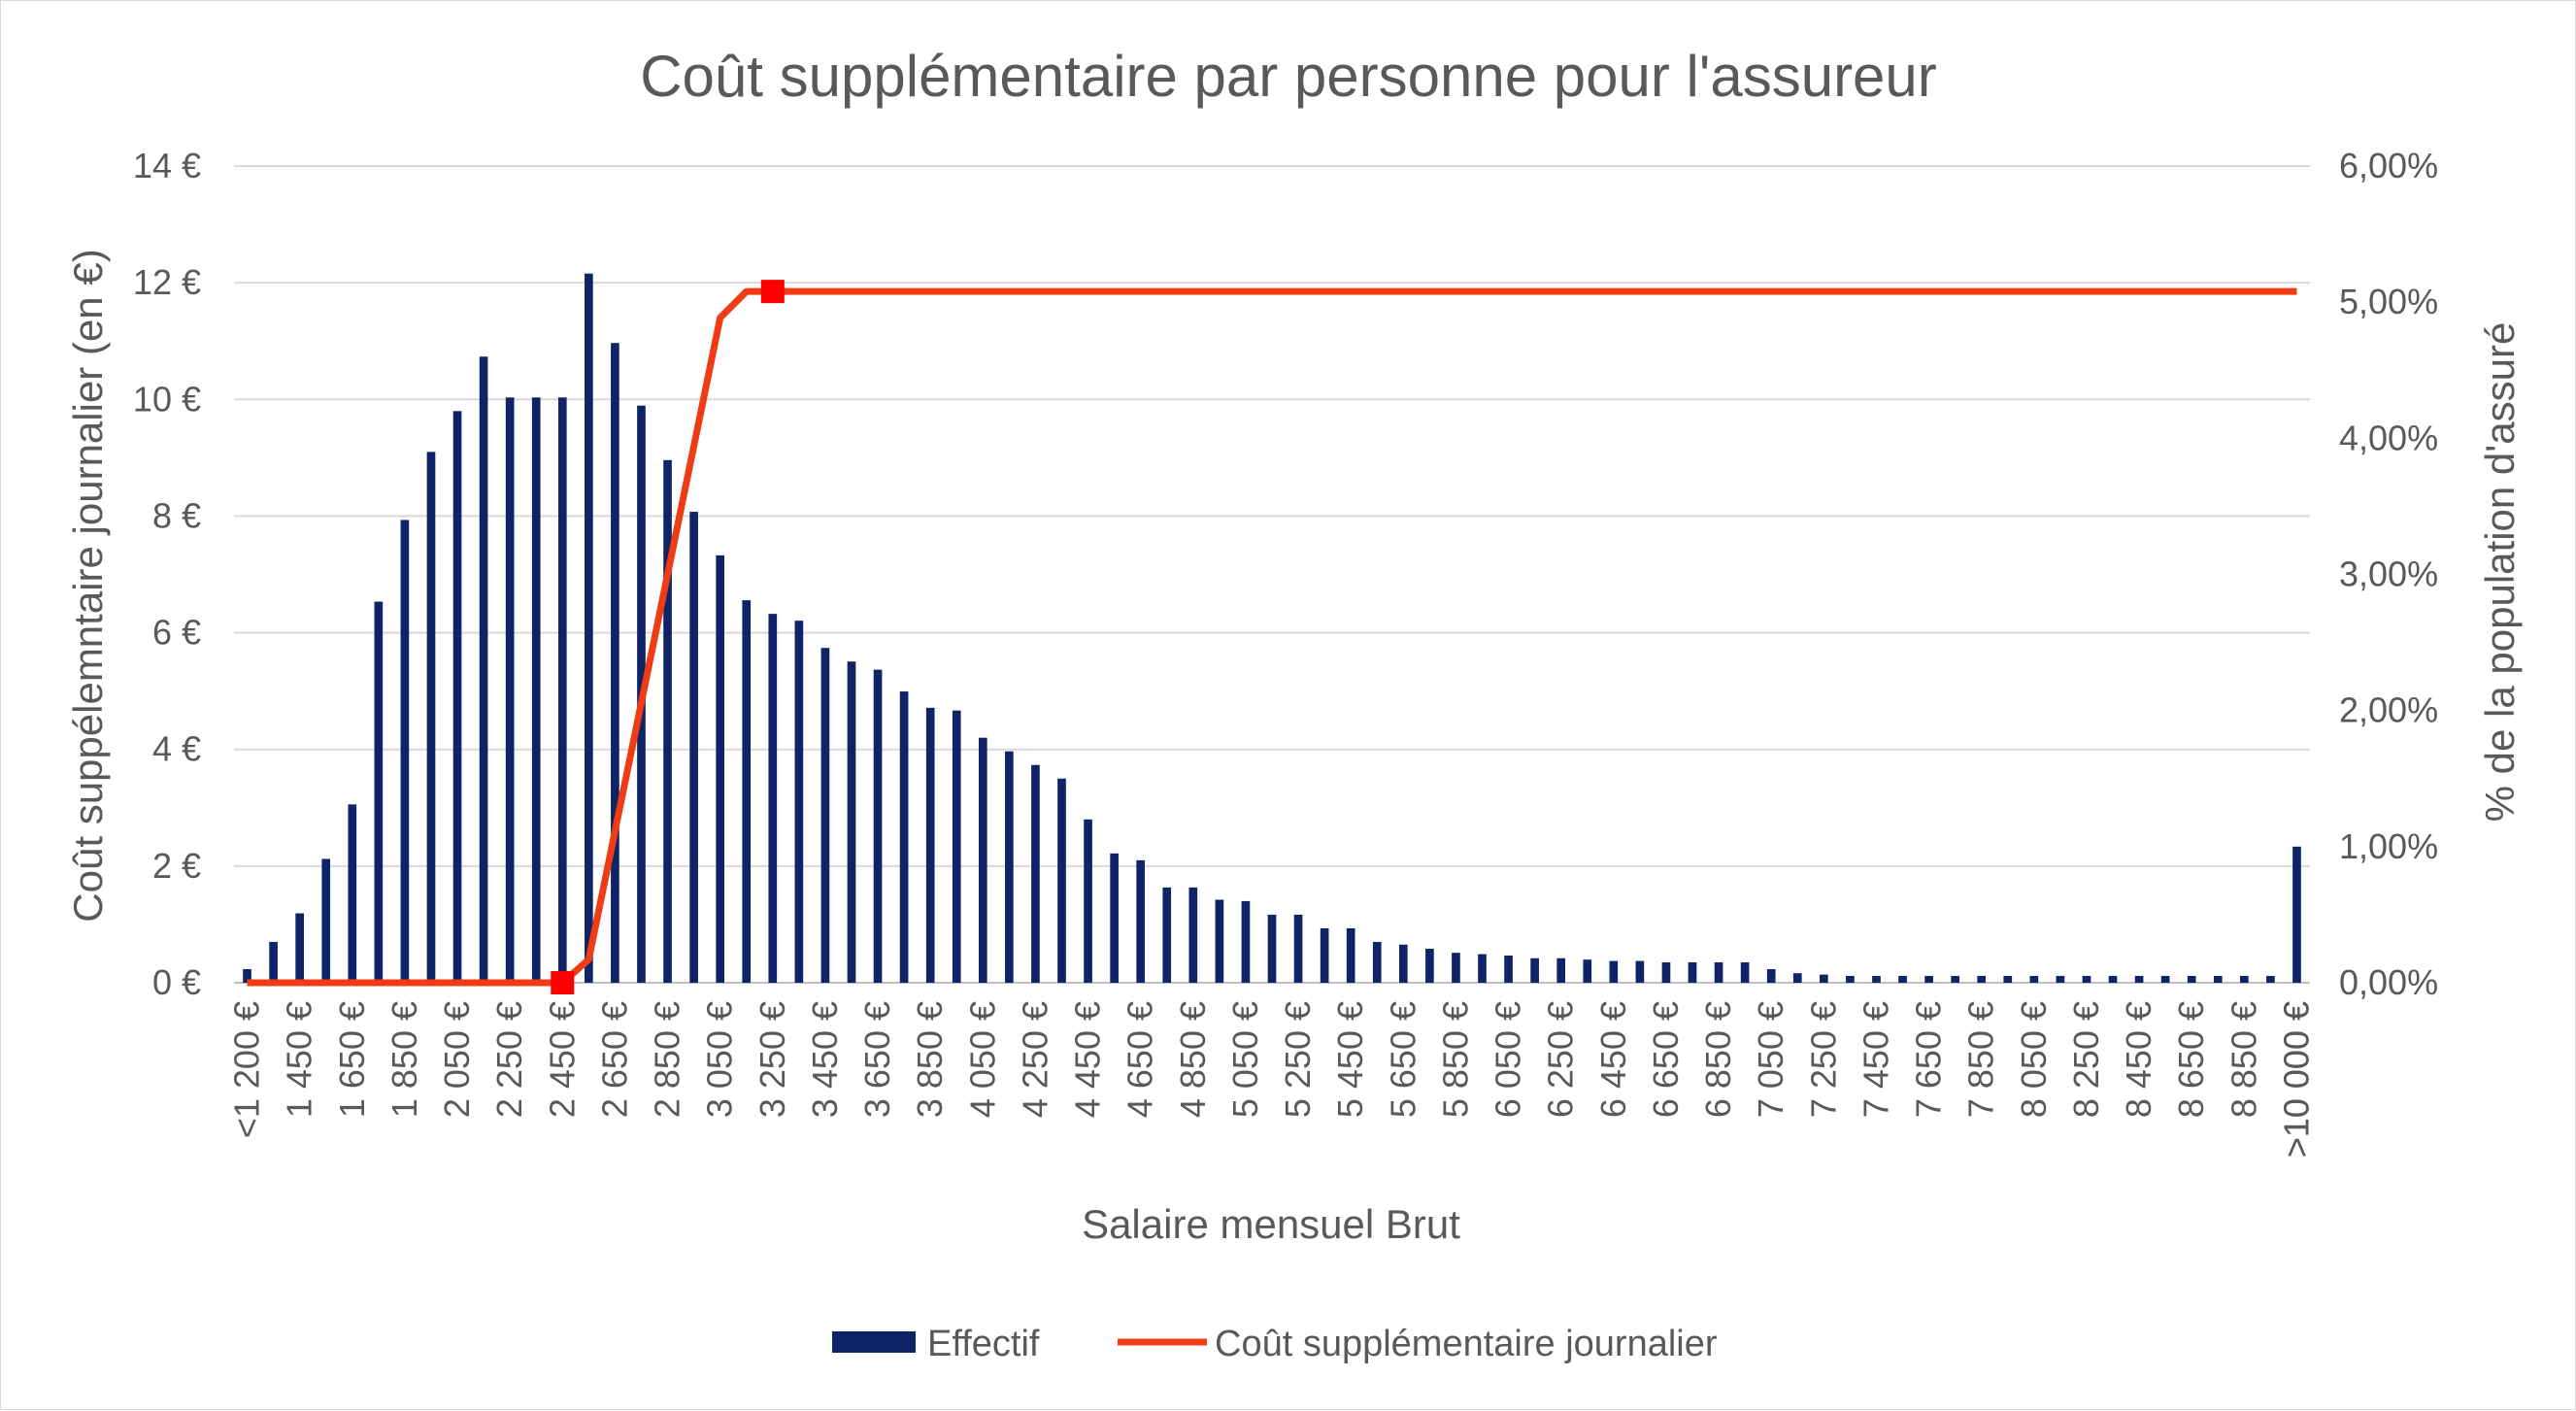  Describe the element at coordinates (1718, 1059) in the screenshot. I see `x-tick-label: 6 850 €` at that location.